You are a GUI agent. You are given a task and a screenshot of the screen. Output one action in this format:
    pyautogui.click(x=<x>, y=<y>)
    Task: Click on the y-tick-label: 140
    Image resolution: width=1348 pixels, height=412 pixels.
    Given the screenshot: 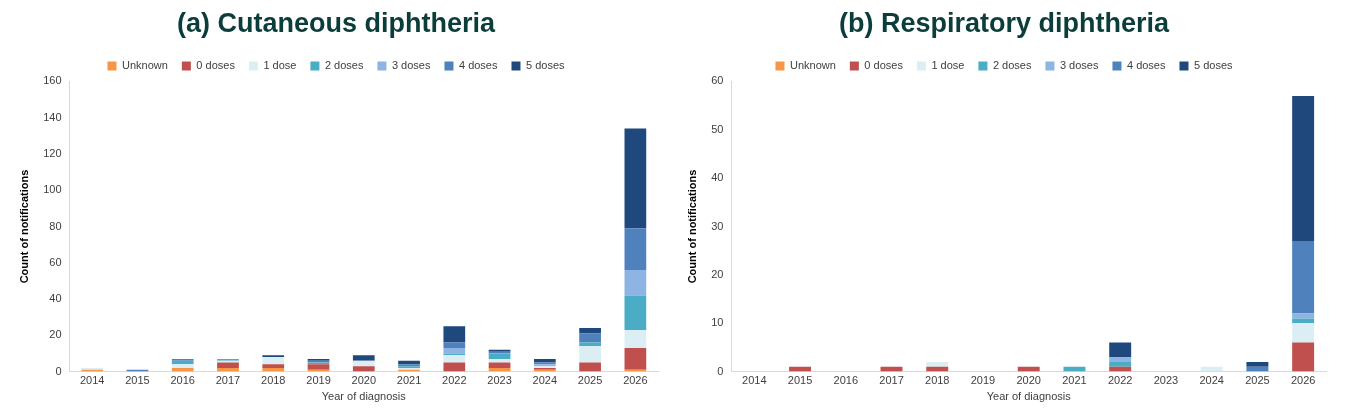 What is the action you would take?
    pyautogui.click(x=52, y=116)
    